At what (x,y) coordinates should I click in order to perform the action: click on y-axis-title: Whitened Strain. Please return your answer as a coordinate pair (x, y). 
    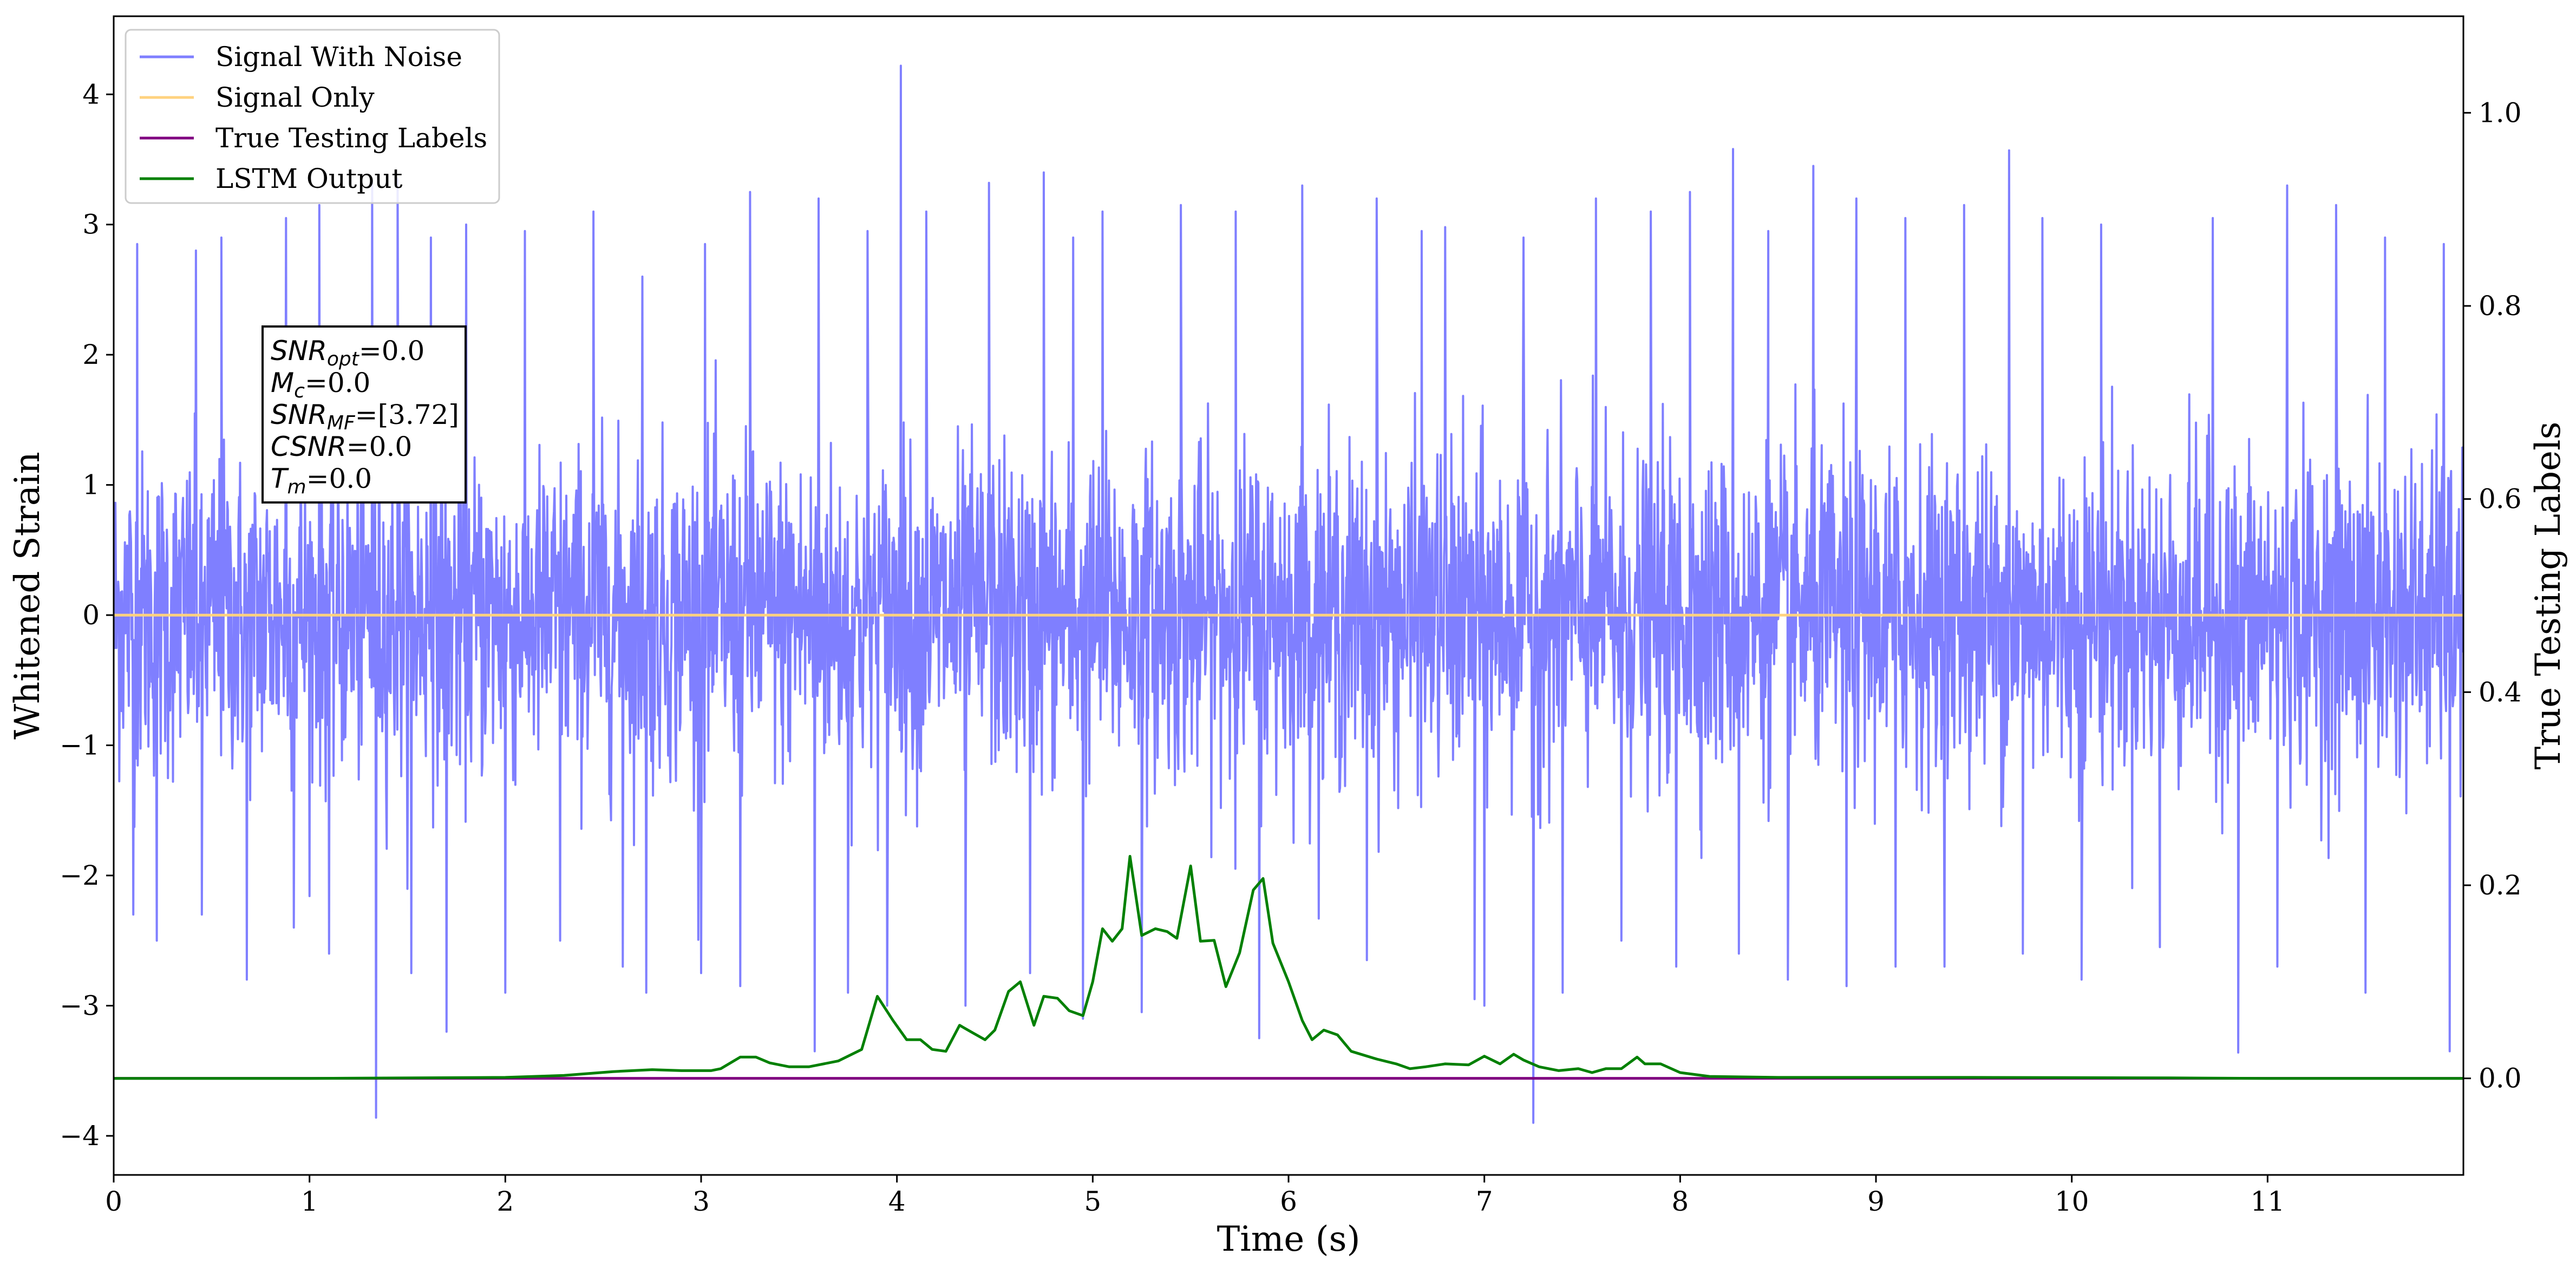
    Looking at the image, I should click on (28, 595).